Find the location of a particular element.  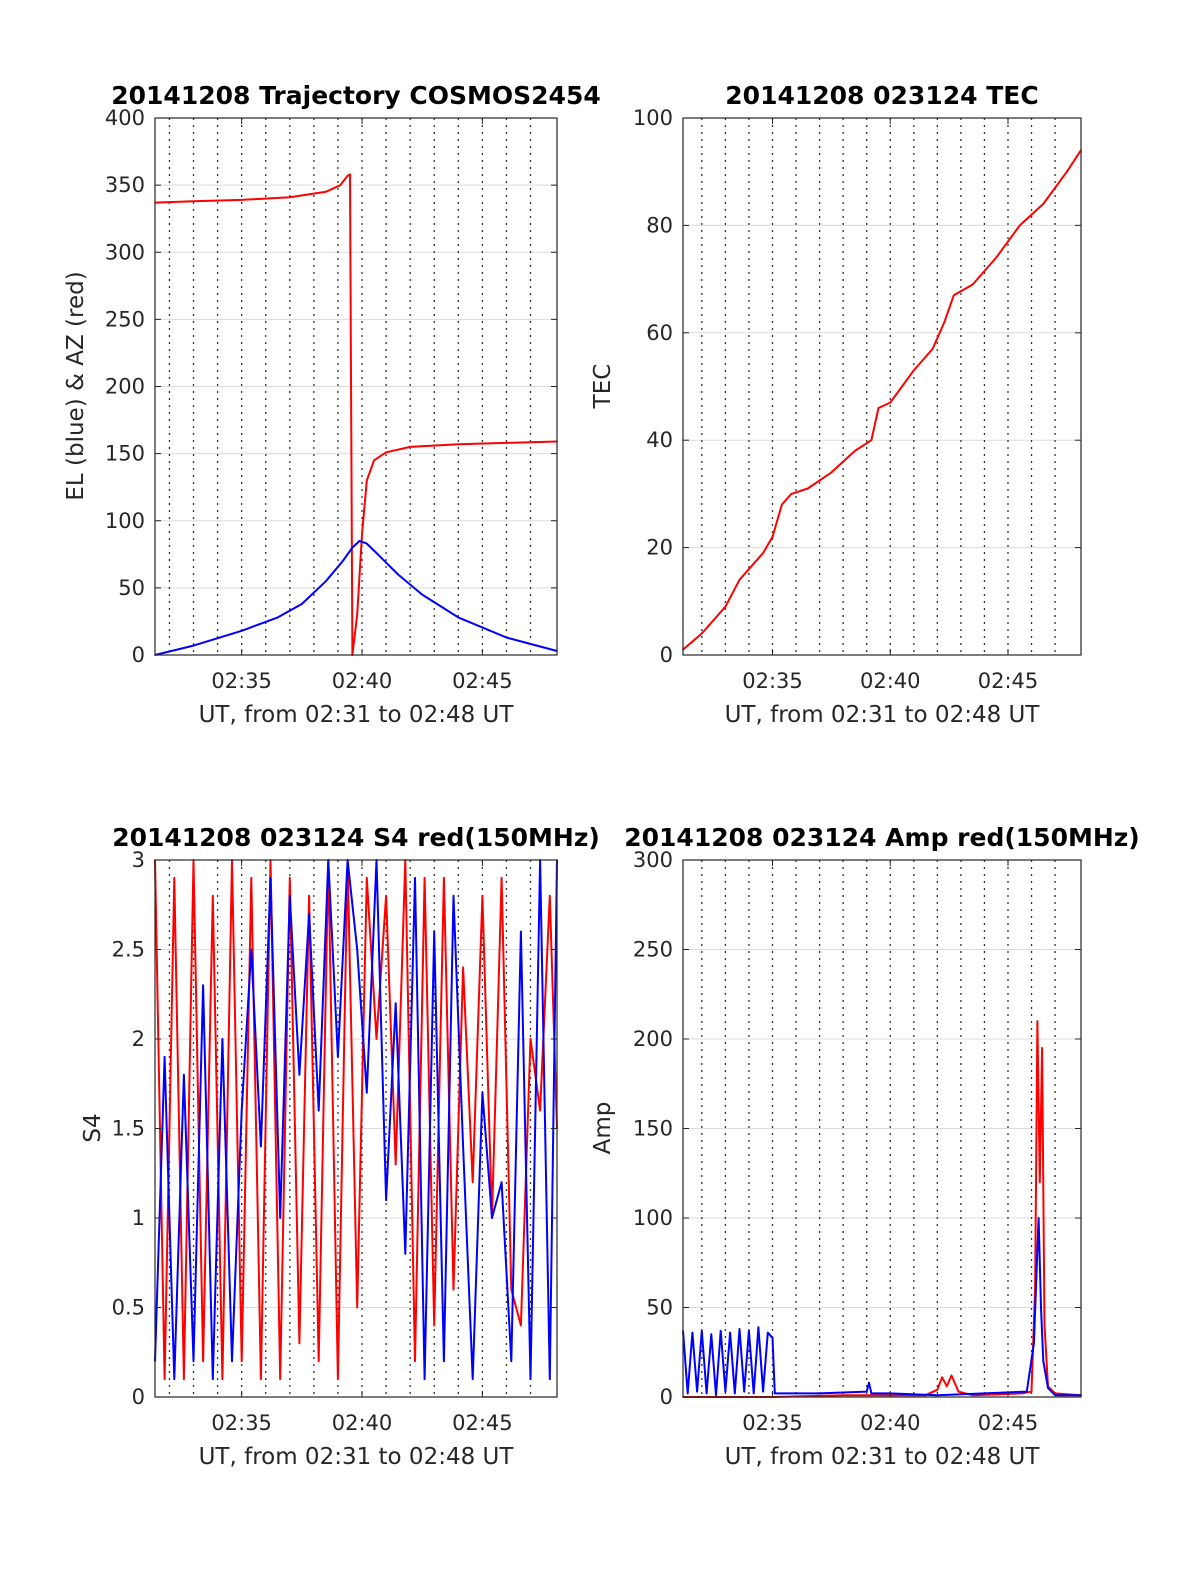

y-ticks: 0 0.5 1 1.5 2 2.5 3 is located at coordinates (334, 1128).